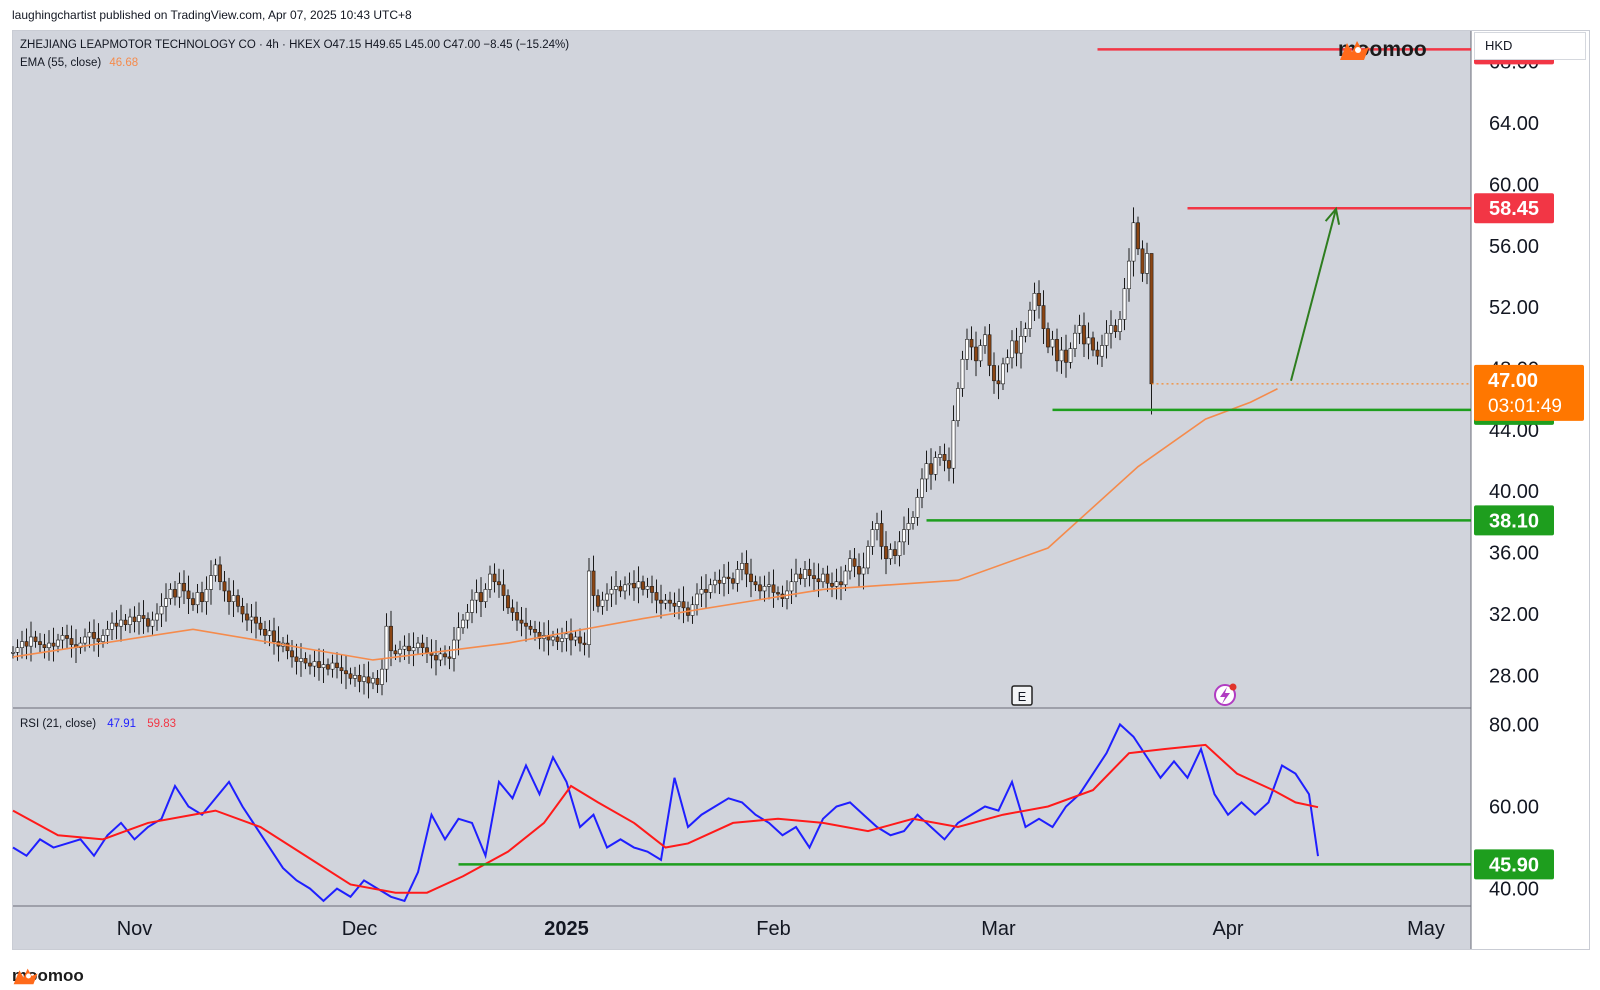 This screenshot has width=1600, height=990. I want to click on time-tick-label: May, so click(1426, 929).